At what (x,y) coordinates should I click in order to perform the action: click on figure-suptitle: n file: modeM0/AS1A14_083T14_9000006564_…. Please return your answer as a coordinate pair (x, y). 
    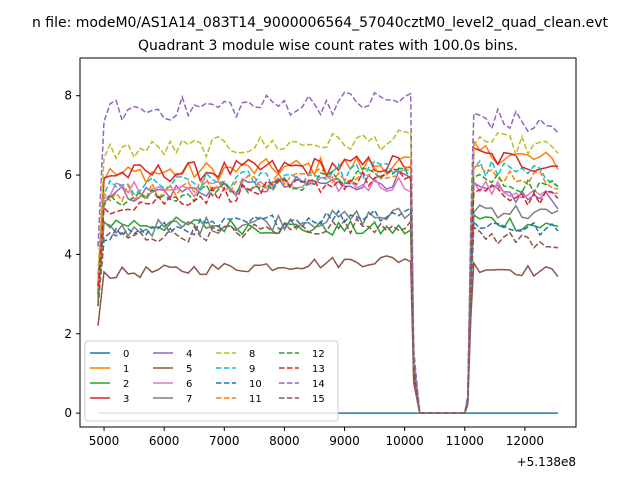
    Looking at the image, I should click on (320, 23).